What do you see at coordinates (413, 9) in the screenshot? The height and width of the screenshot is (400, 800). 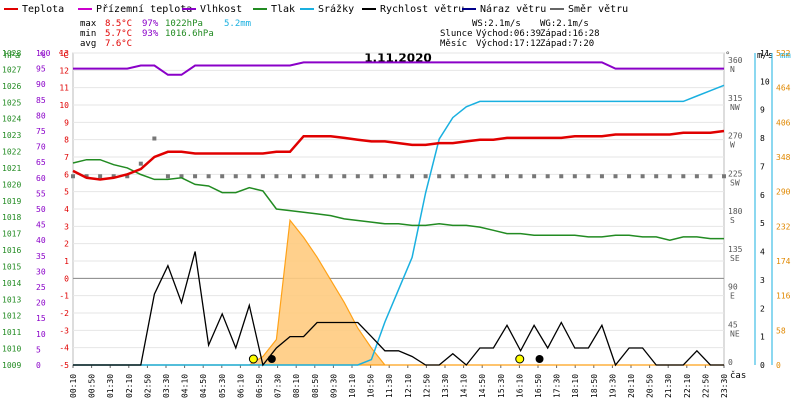 I see `legend-item-rychlost-vetru: Rychlost větru` at bounding box center [413, 9].